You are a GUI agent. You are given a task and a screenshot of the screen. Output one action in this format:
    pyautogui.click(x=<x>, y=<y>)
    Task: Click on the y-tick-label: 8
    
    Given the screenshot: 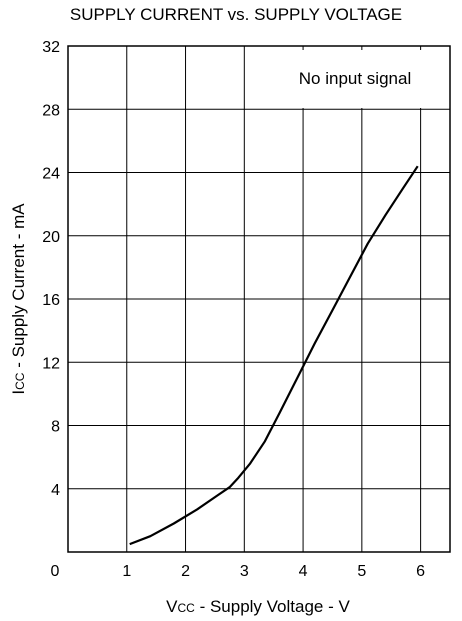 What is the action you would take?
    pyautogui.click(x=55, y=427)
    